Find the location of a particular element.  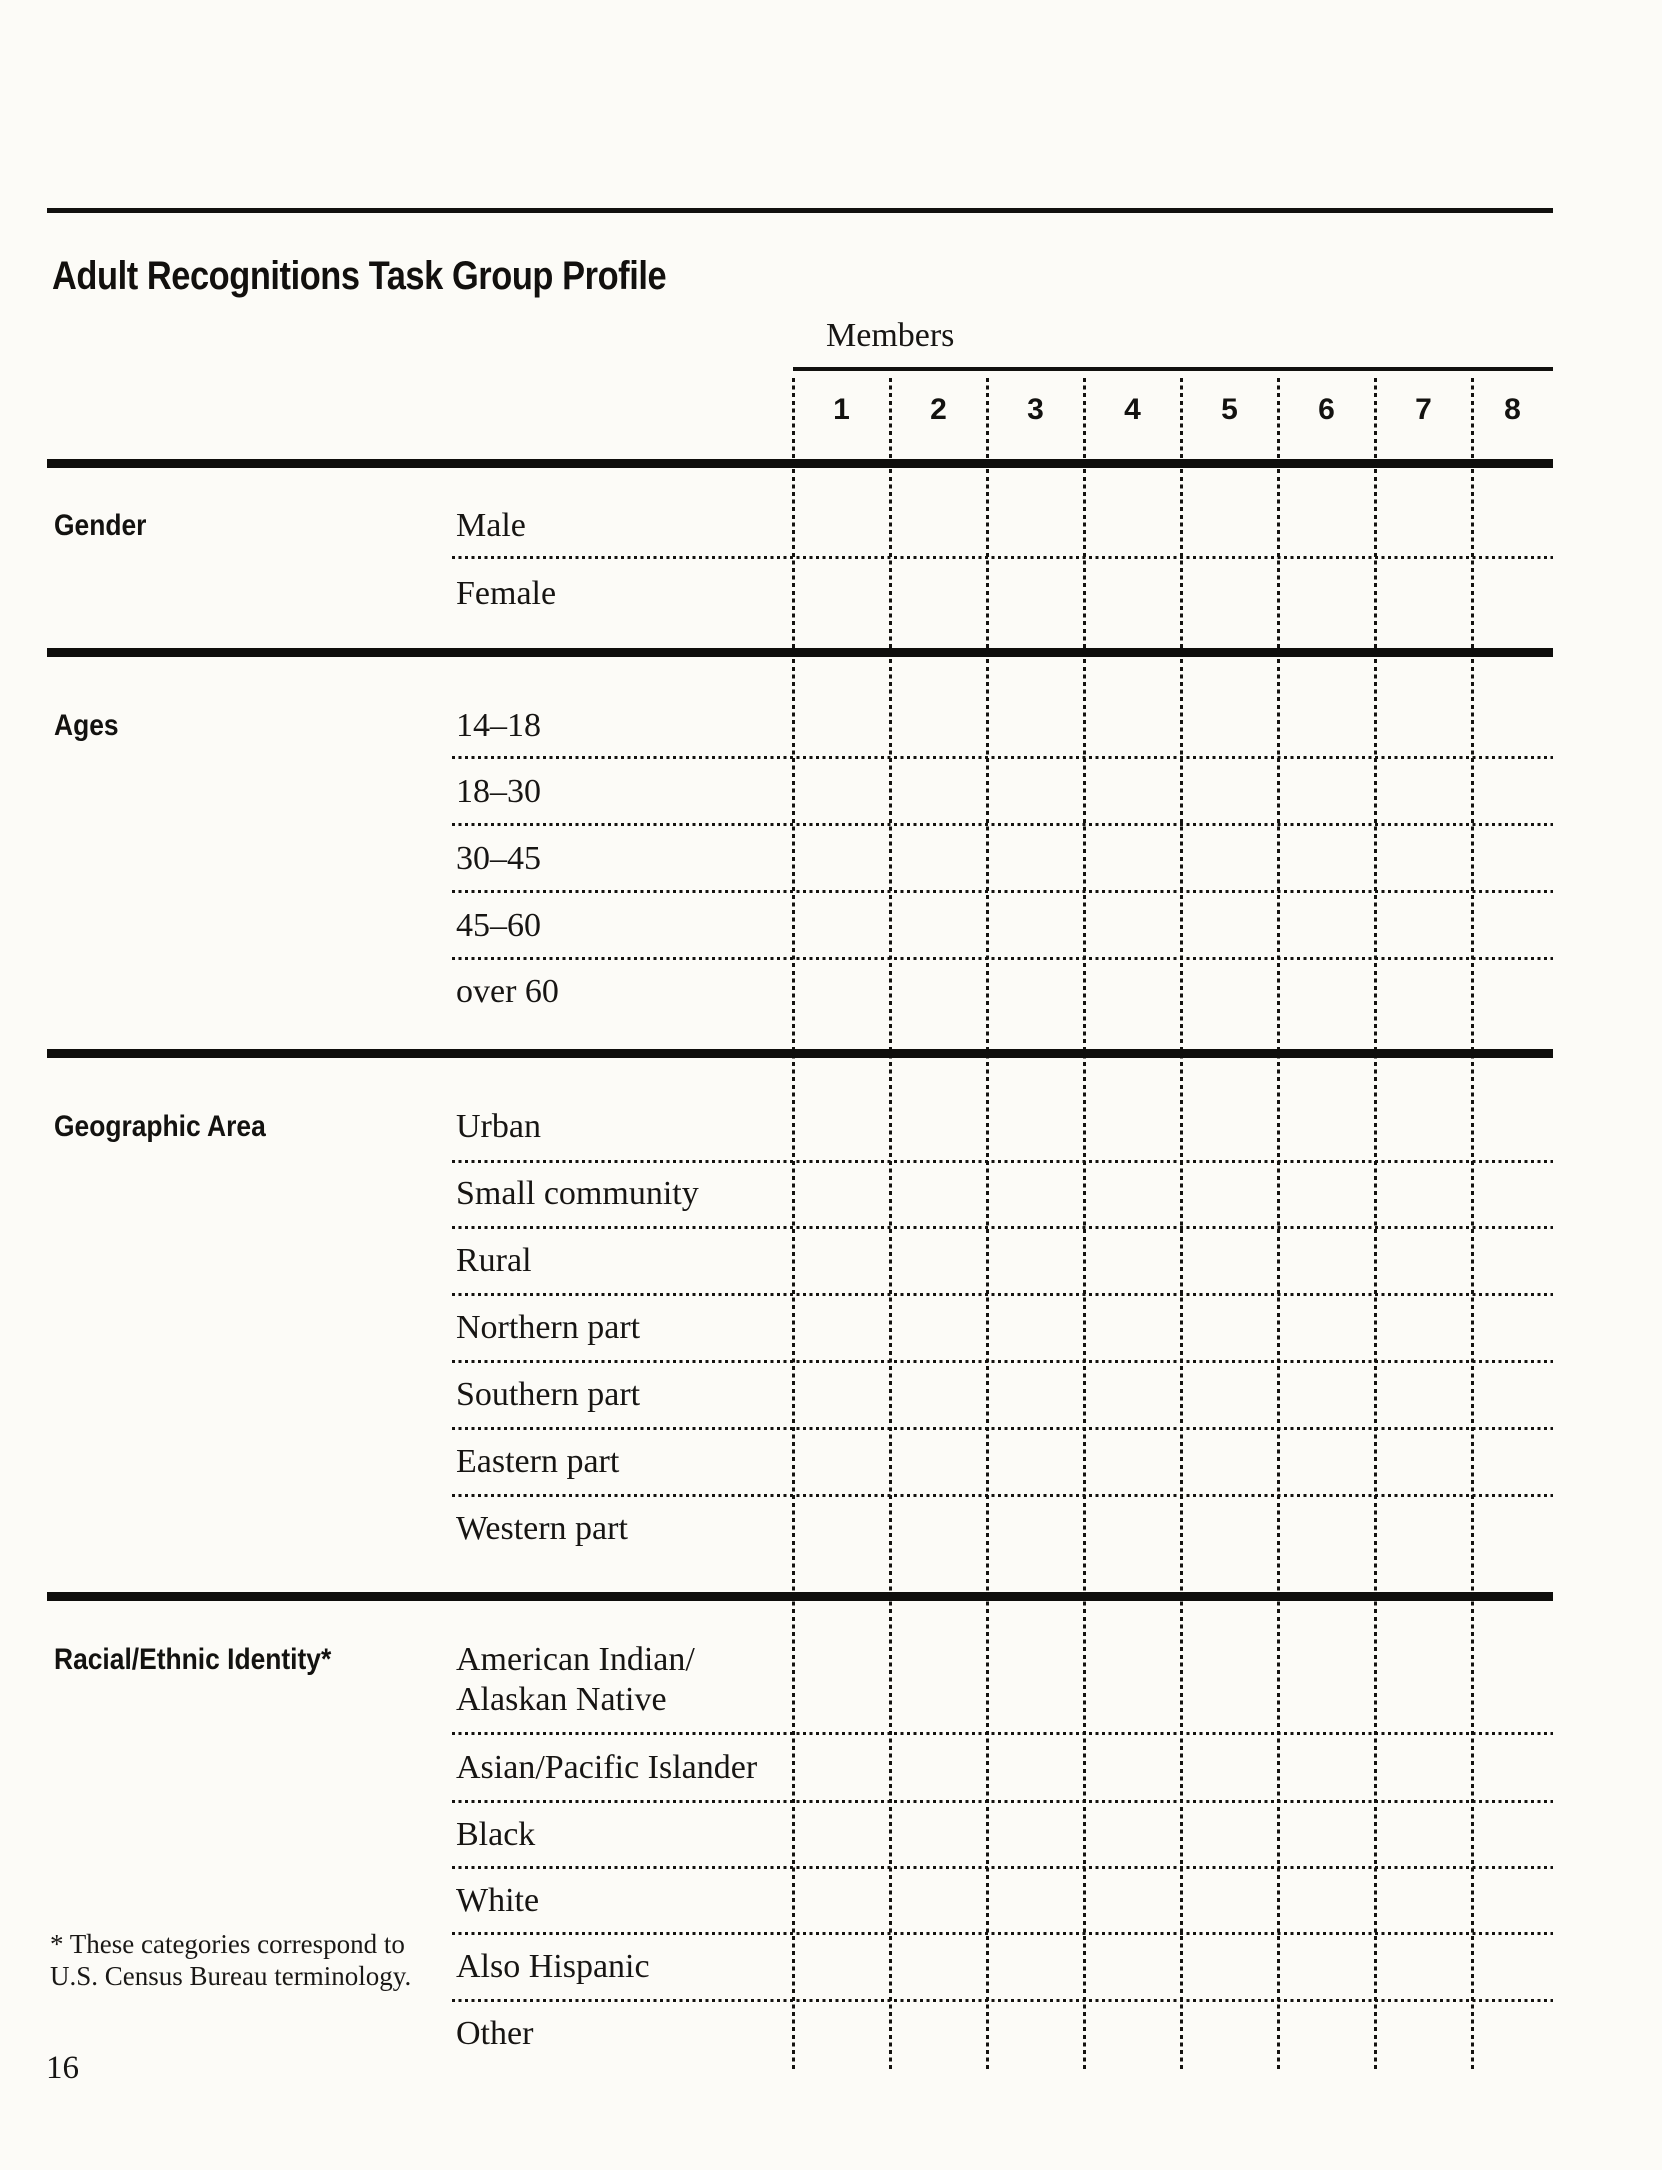

row-label-14-18: 14–18 is located at coordinates (498, 725).